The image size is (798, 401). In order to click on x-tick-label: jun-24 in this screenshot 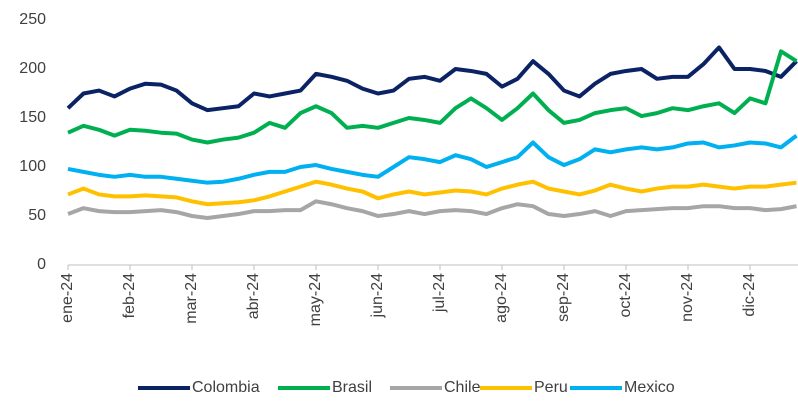, I will do `click(377, 296)`.